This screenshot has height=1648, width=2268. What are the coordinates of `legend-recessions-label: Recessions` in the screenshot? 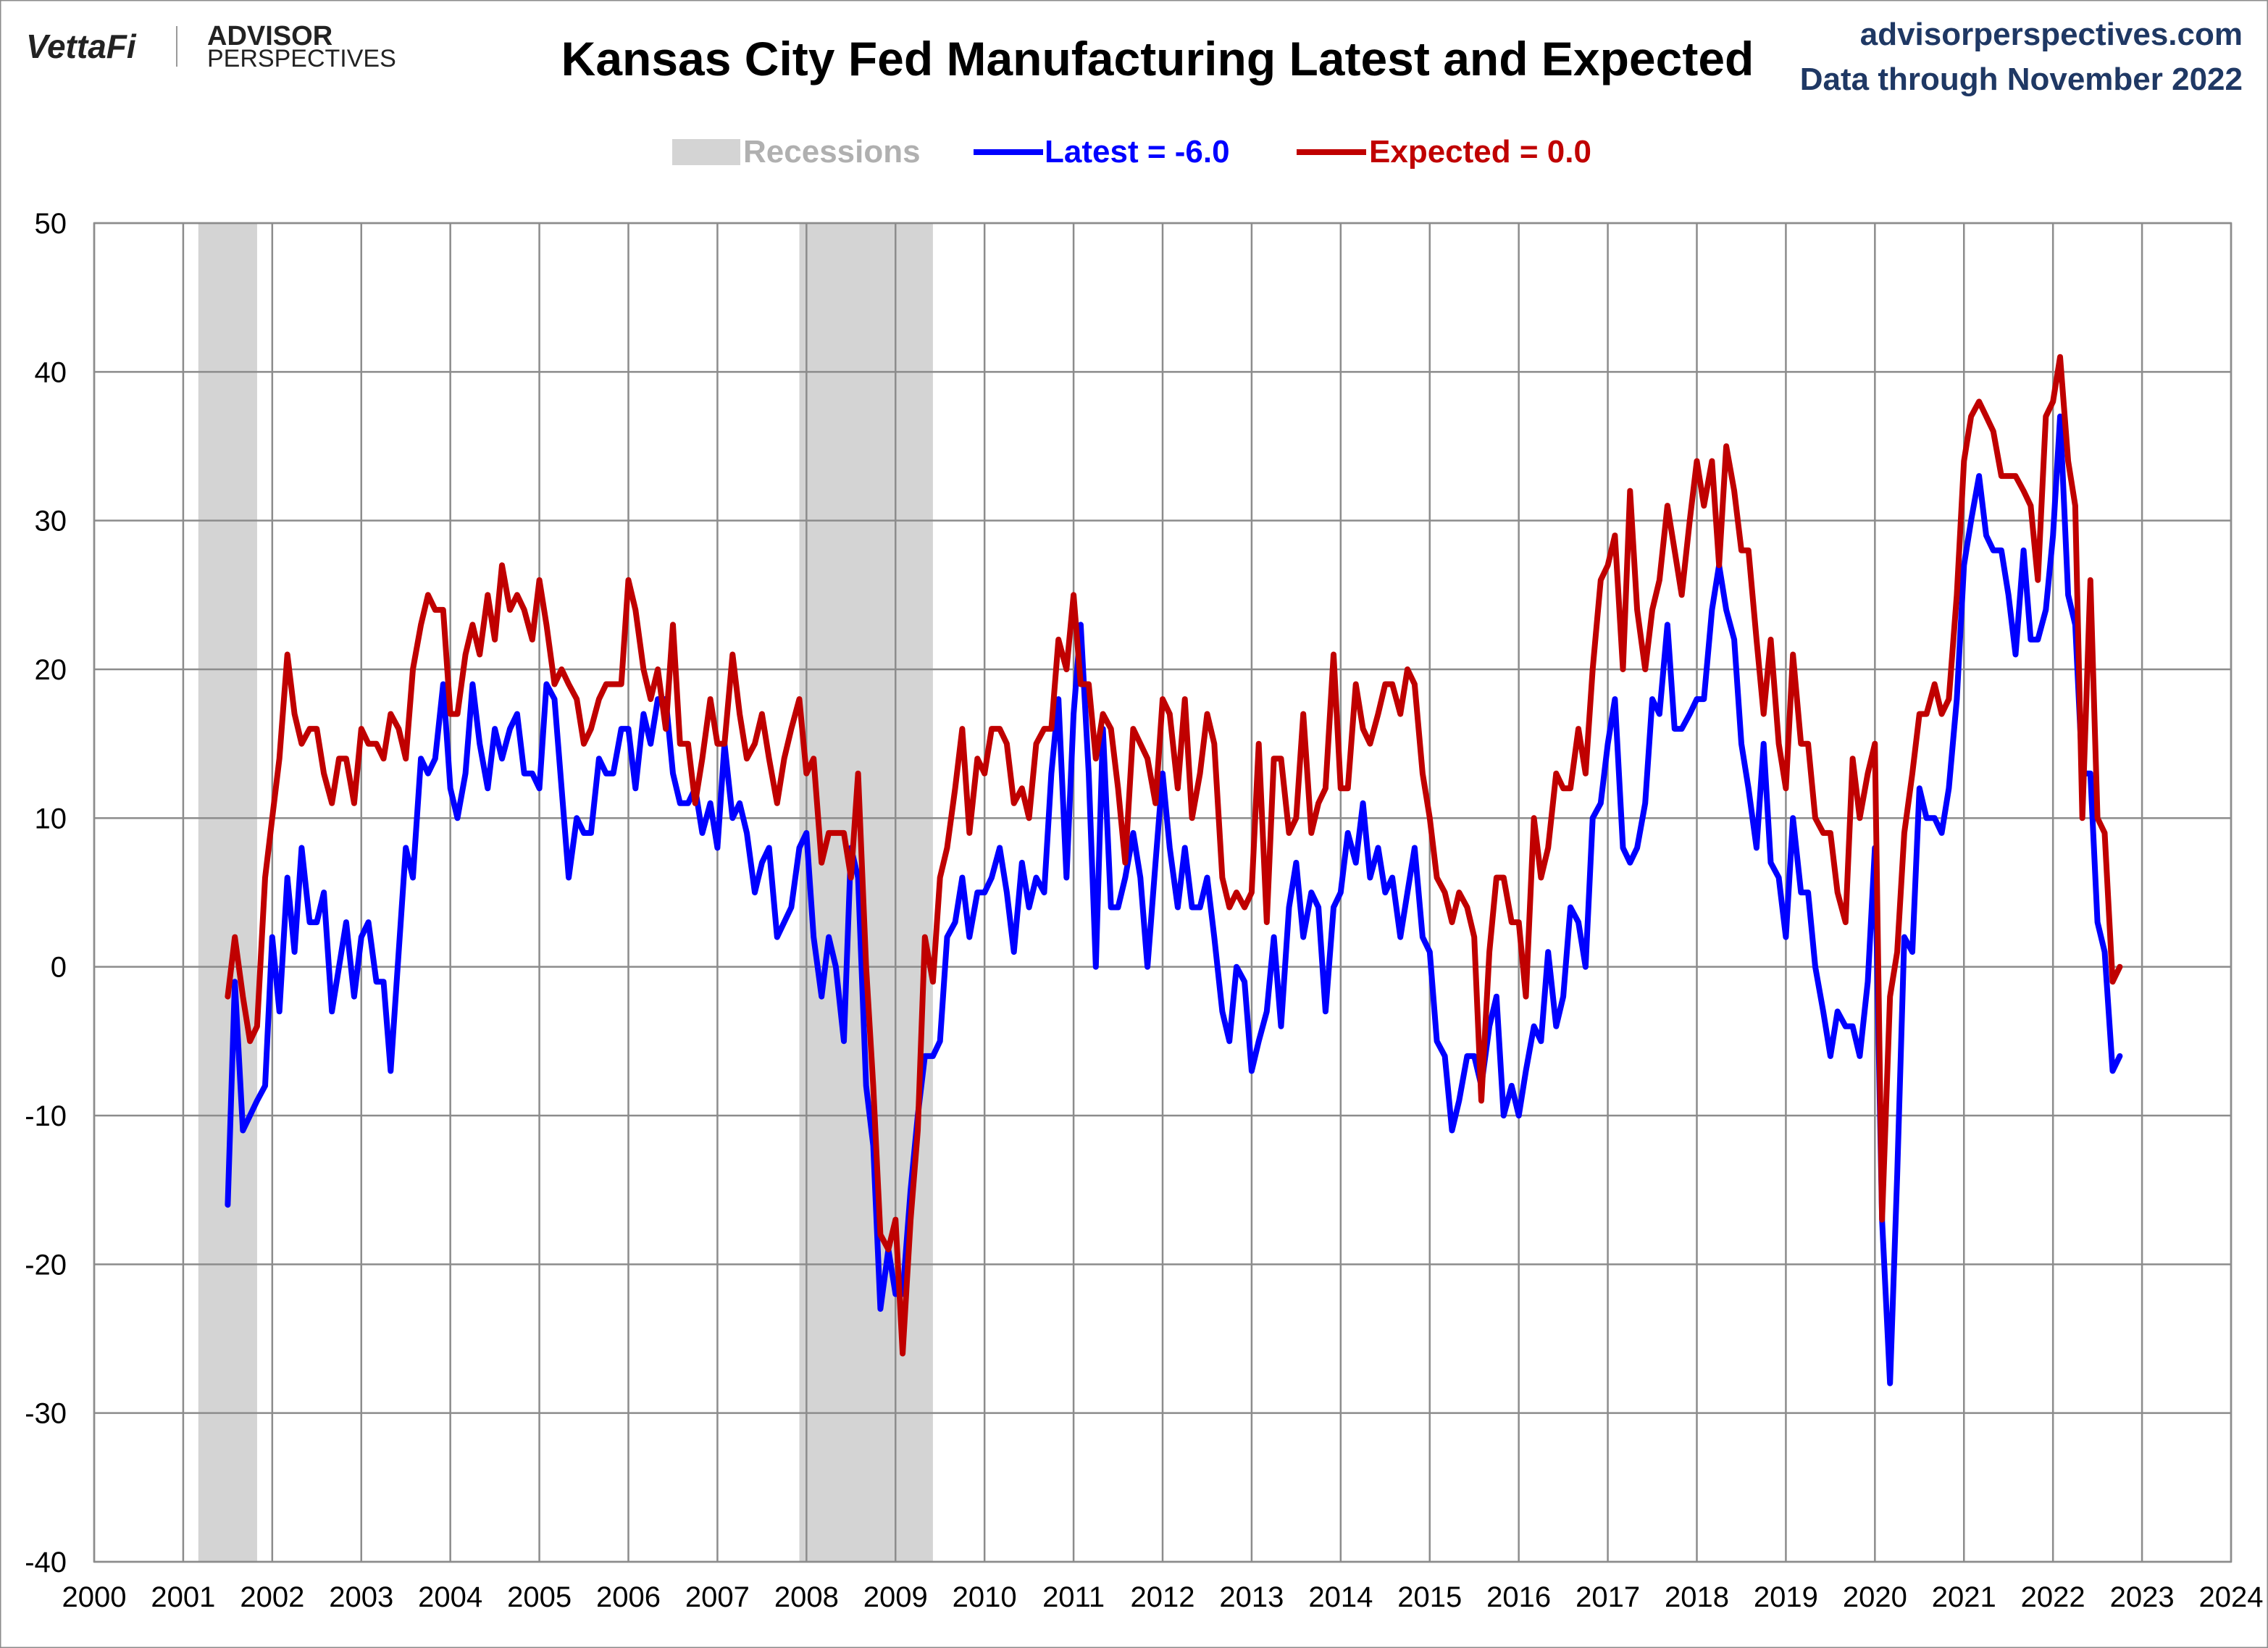 It's located at (832, 152).